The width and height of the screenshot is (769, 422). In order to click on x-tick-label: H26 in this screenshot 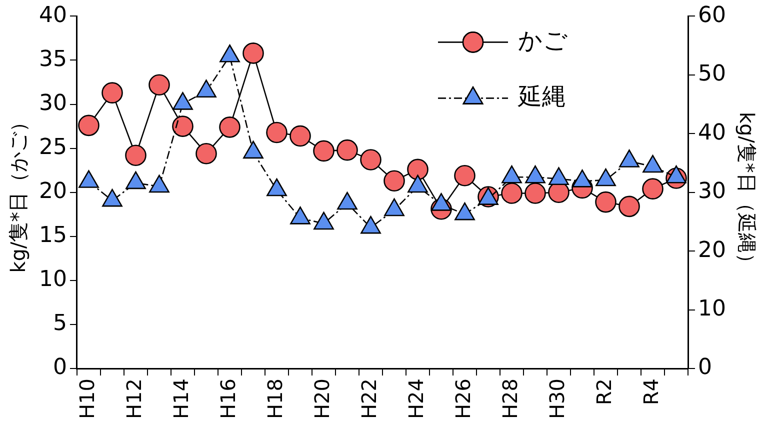, I will do `click(462, 399)`.